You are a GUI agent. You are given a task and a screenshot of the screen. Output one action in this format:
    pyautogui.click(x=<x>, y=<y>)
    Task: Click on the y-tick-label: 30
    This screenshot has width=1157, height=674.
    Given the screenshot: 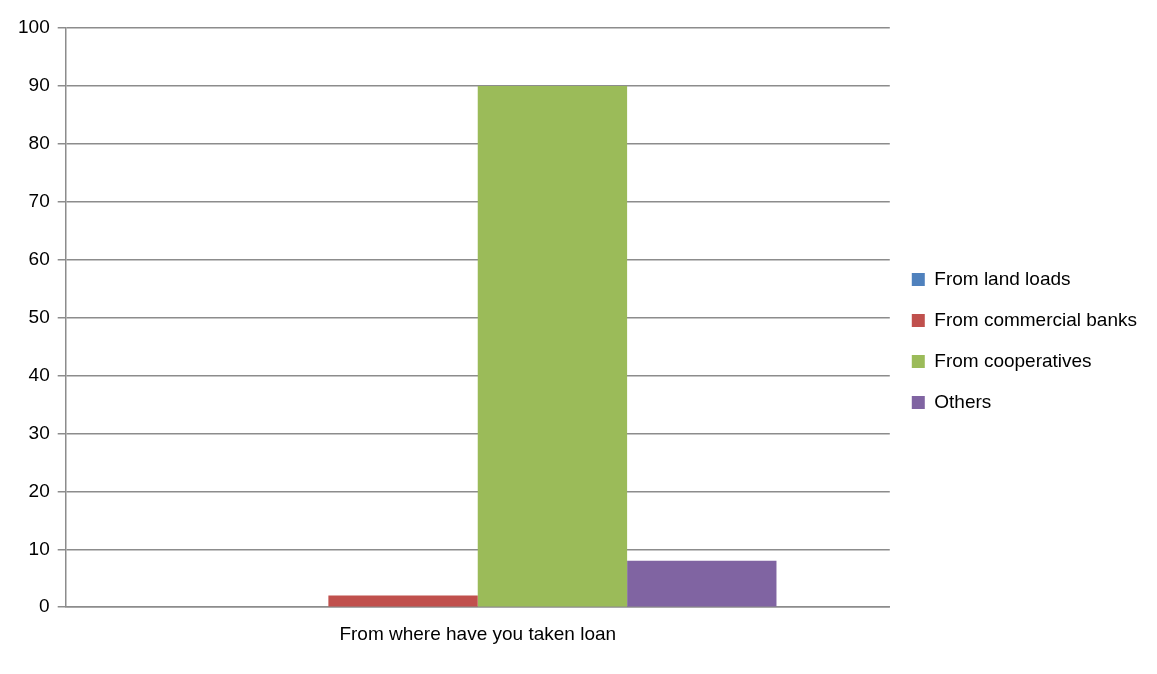 What is the action you would take?
    pyautogui.click(x=39, y=432)
    